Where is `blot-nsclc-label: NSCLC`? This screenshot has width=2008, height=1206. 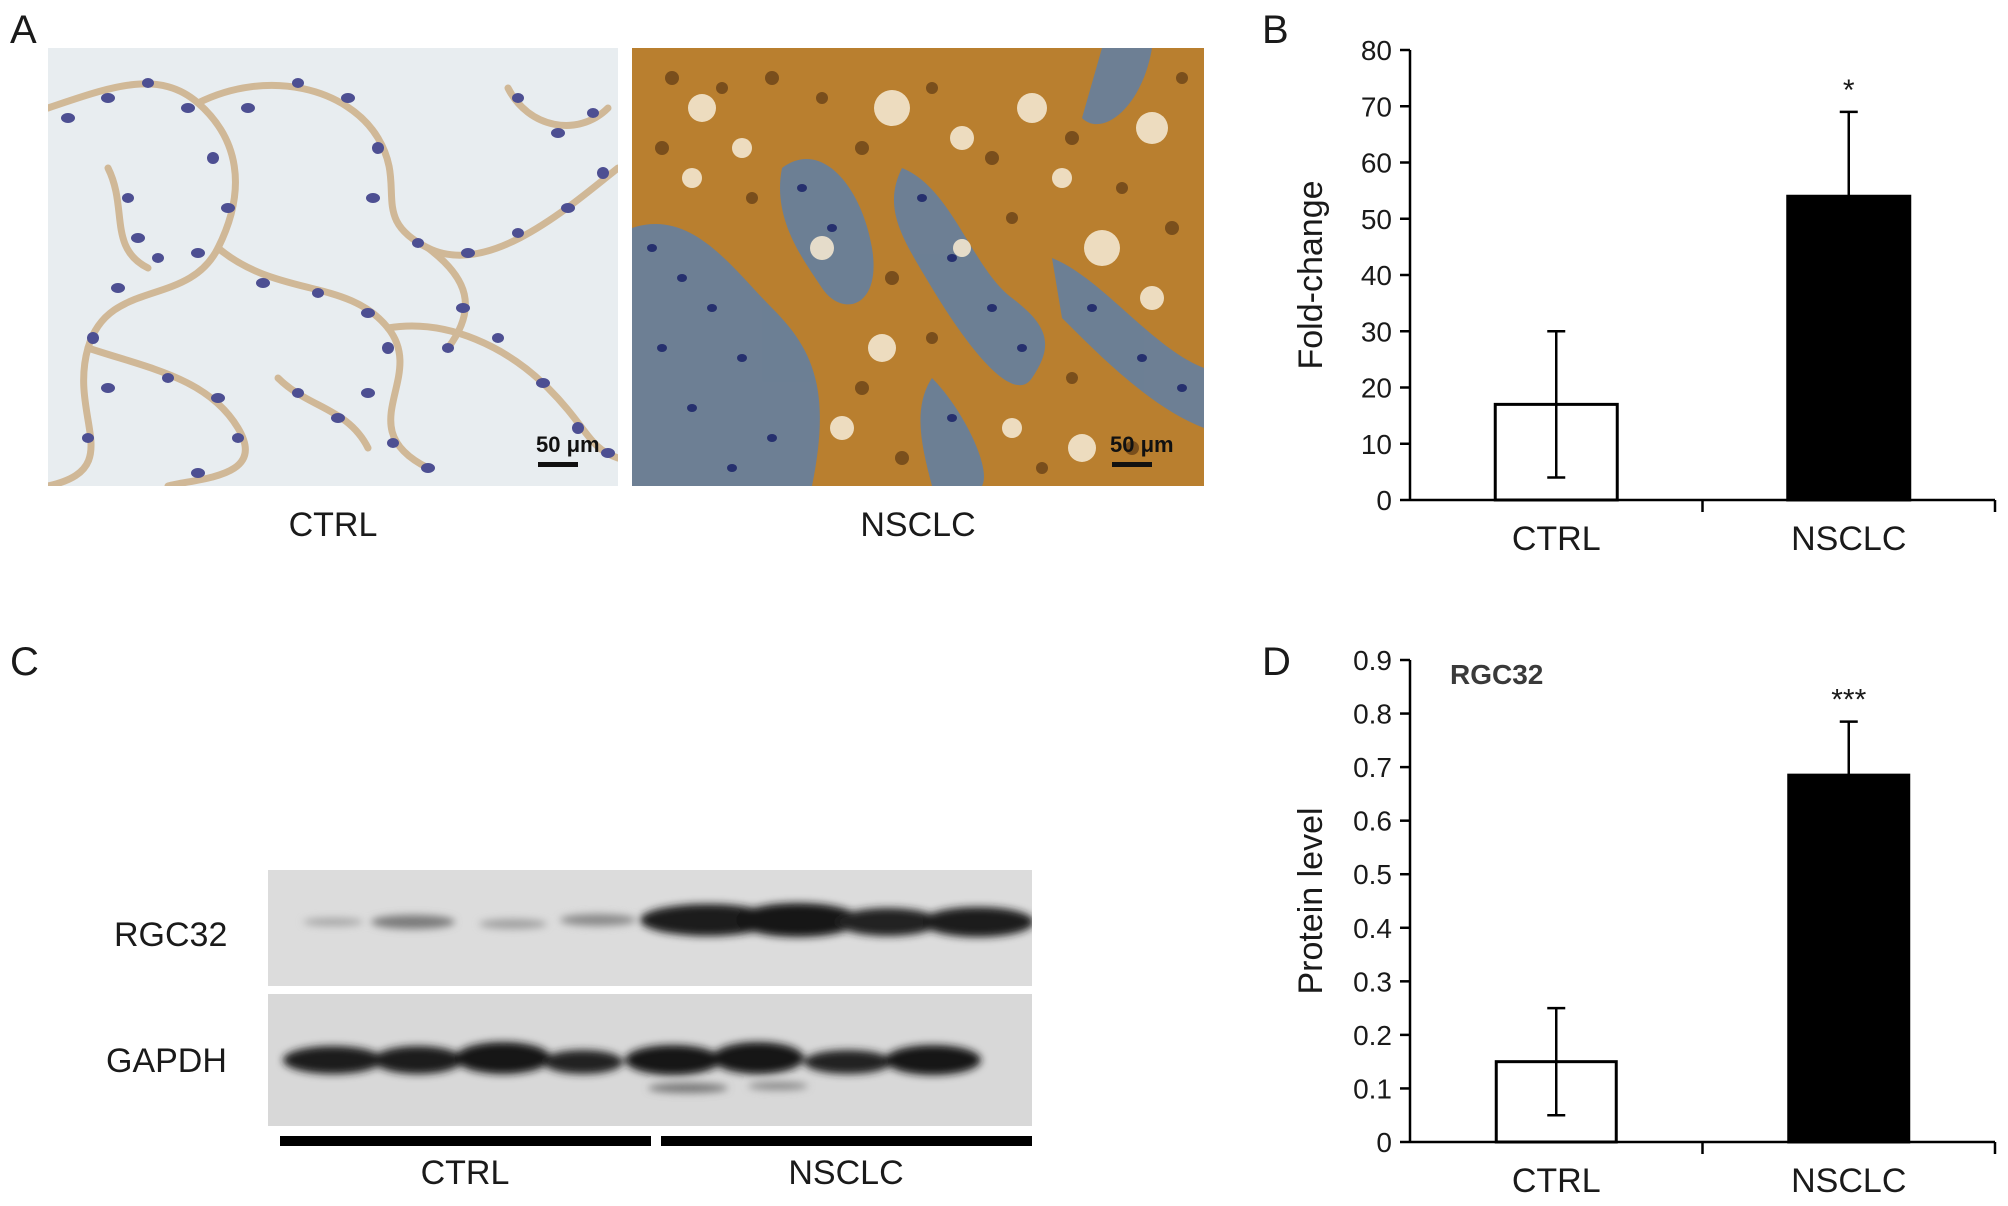 blot-nsclc-label: NSCLC is located at coordinates (846, 1173).